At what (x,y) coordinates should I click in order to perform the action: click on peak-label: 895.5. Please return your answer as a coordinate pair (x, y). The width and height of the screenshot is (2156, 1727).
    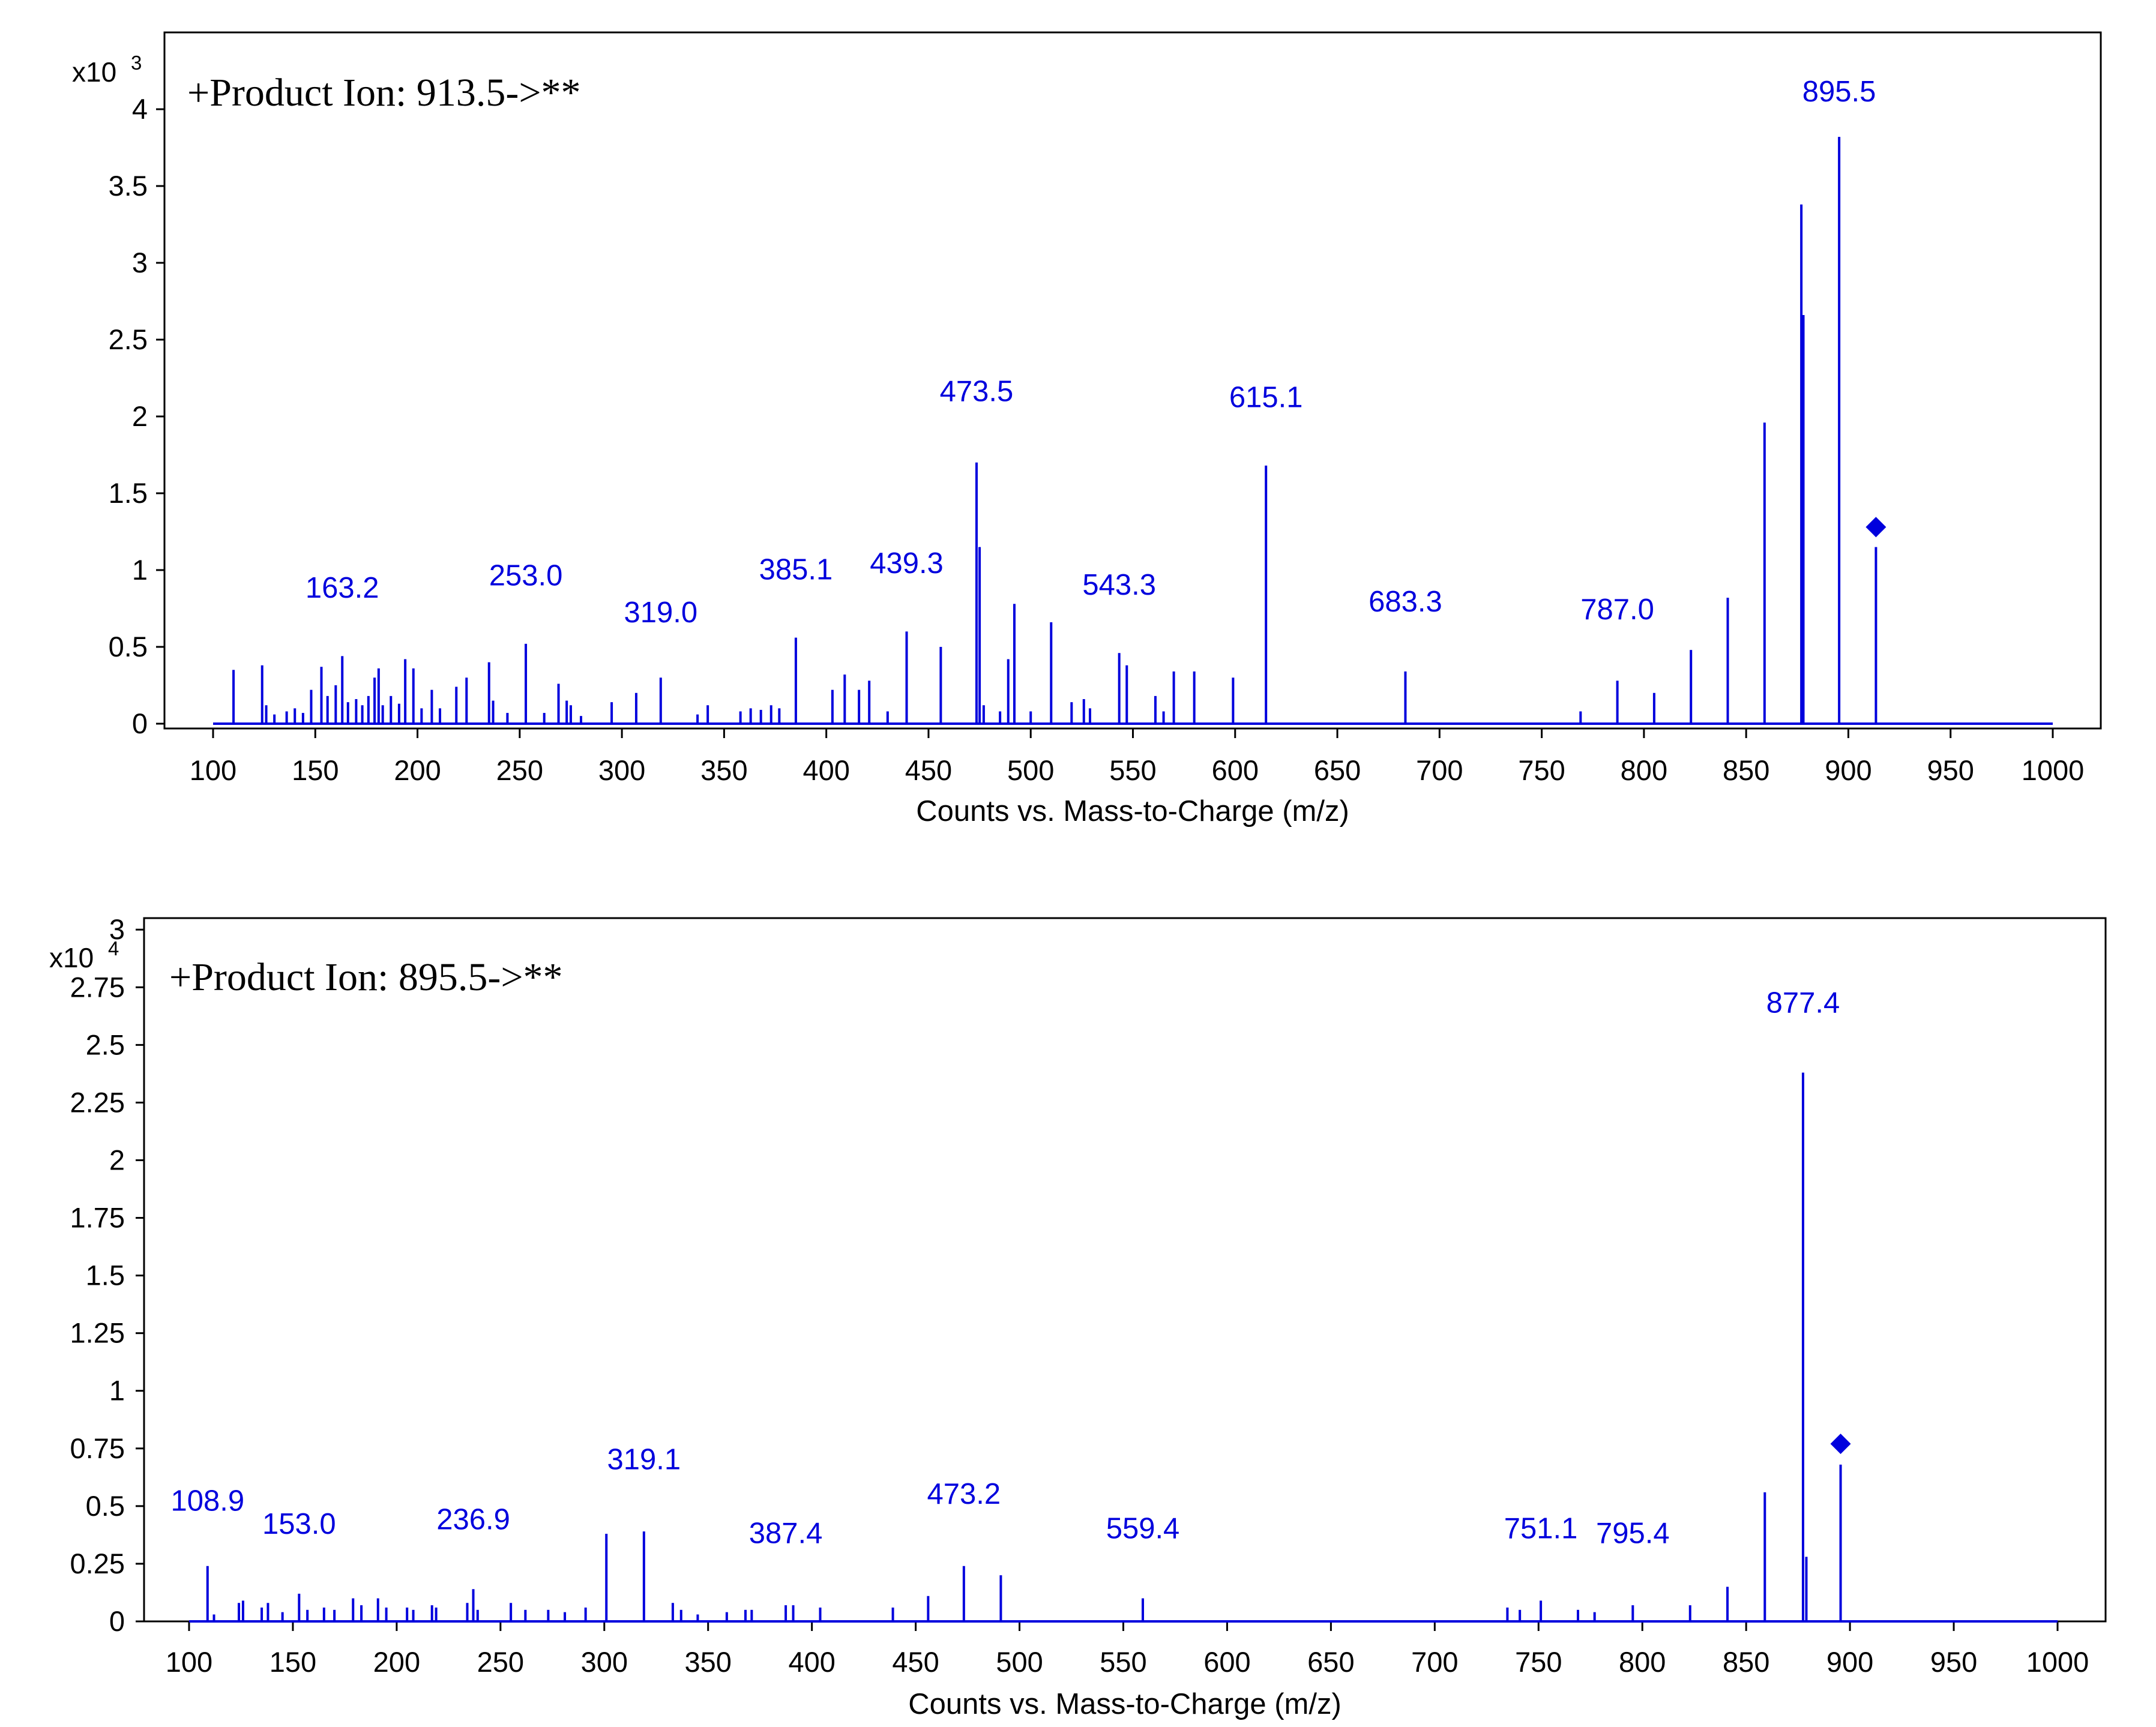
    Looking at the image, I should click on (1839, 92).